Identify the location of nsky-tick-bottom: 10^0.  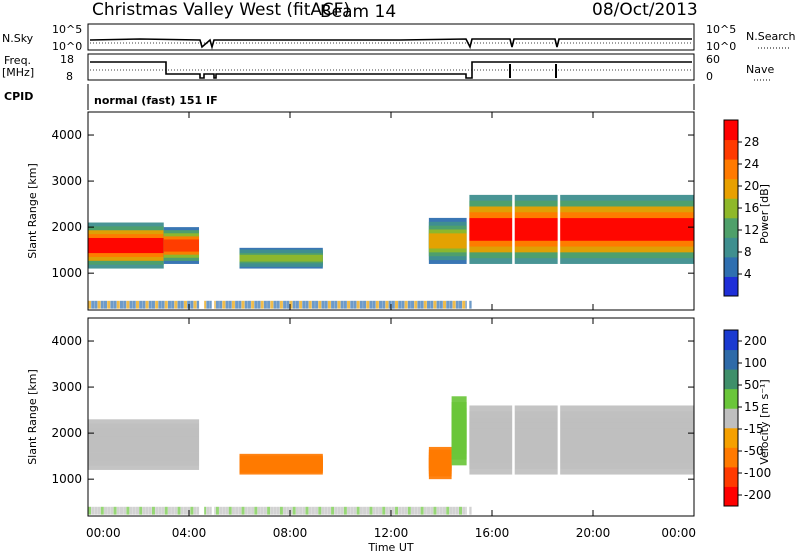
(67, 46).